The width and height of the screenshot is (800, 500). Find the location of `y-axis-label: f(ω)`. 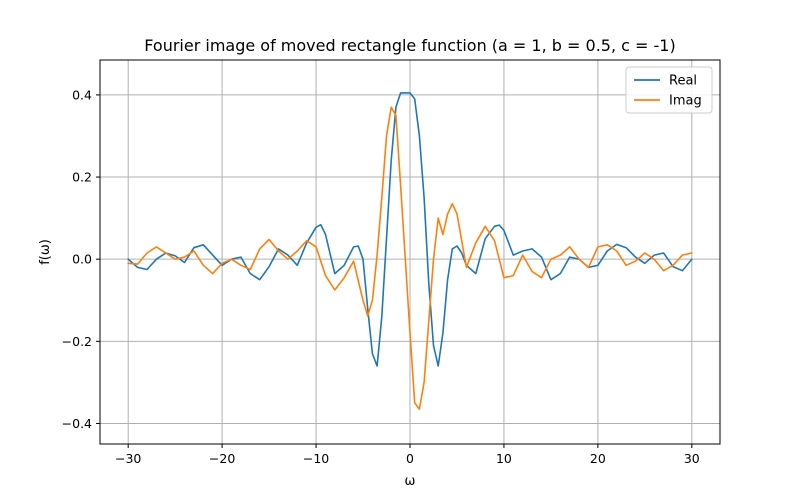

y-axis-label: f(ω) is located at coordinates (45, 252).